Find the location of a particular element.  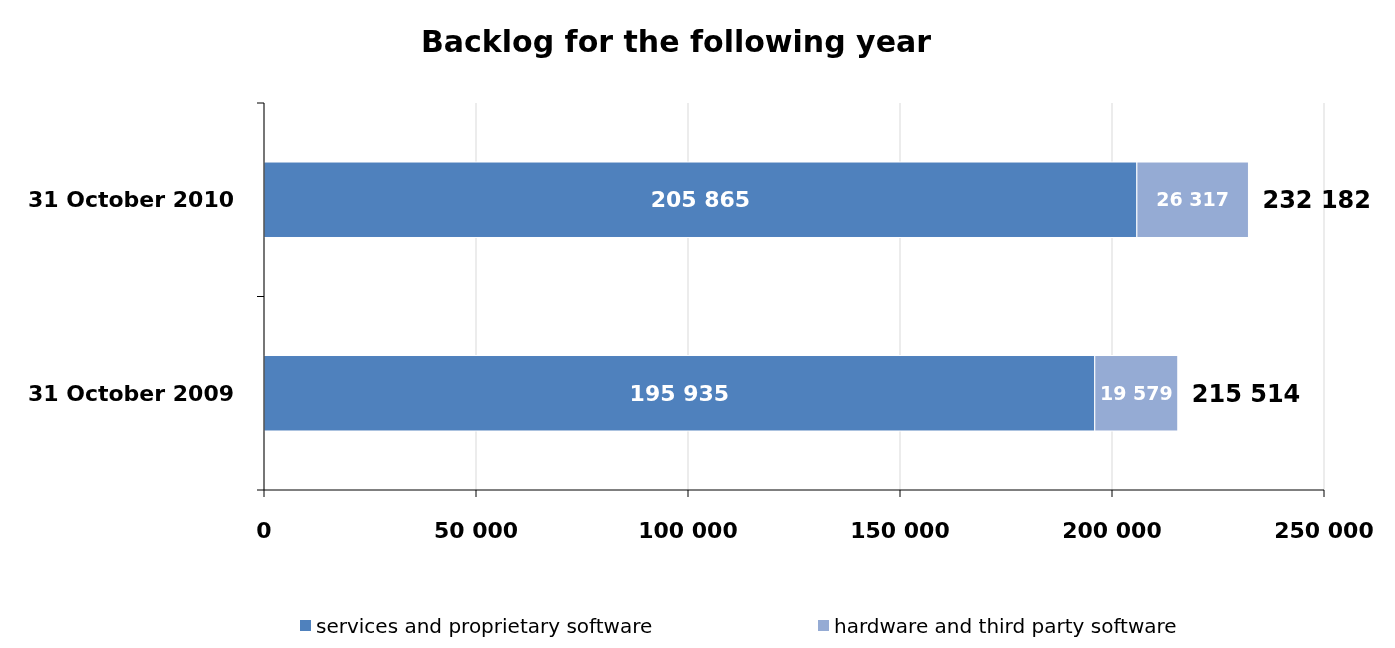

legend-label: services and proprietary software is located at coordinates (484, 626).